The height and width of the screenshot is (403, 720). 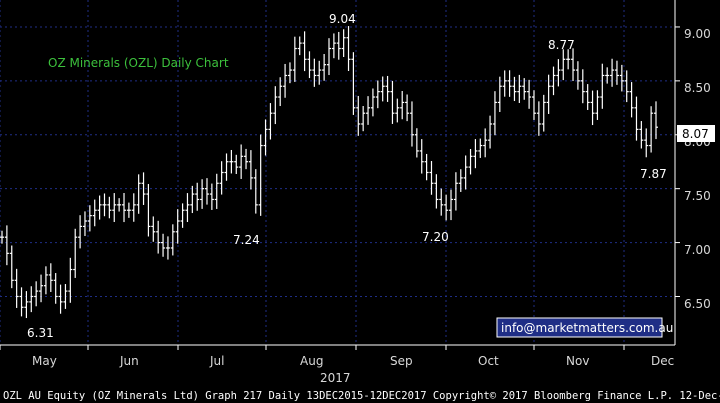 I want to click on chart-title: OZ Minerals (OZL) Daily Chart, so click(x=138, y=63).